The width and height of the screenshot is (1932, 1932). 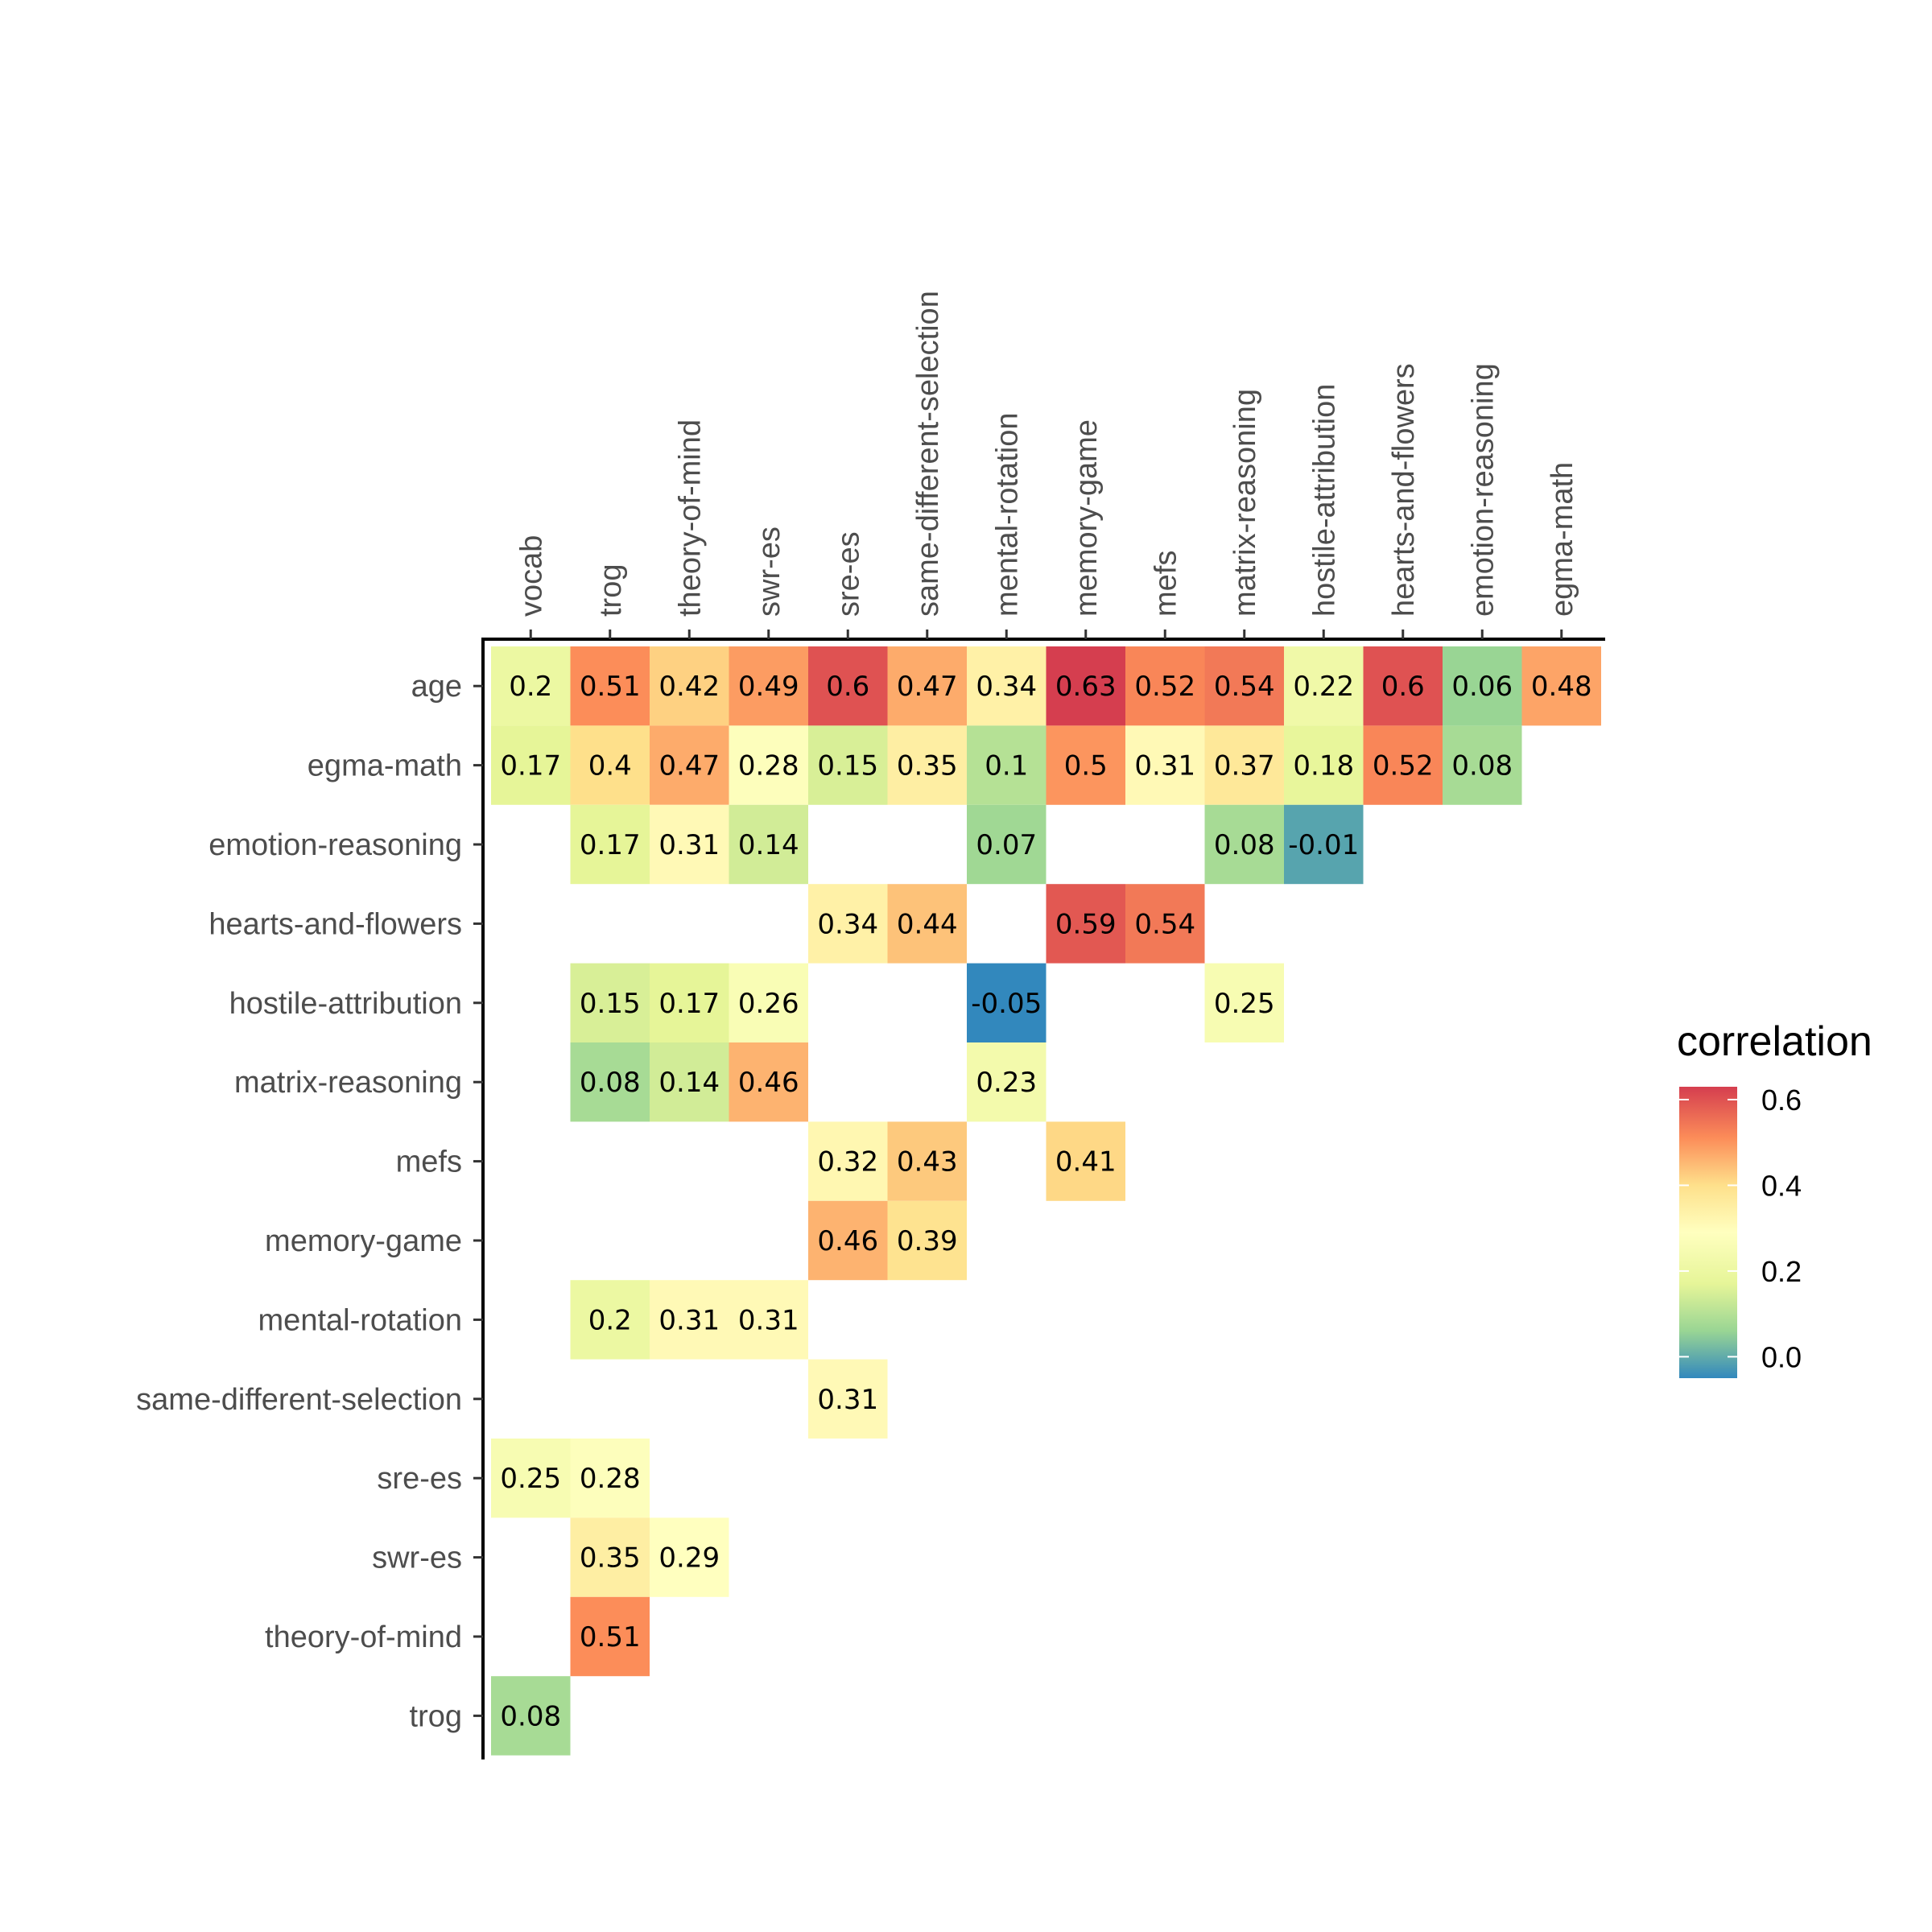 What do you see at coordinates (610, 1558) in the screenshot?
I see `cell-value-label: 0.35` at bounding box center [610, 1558].